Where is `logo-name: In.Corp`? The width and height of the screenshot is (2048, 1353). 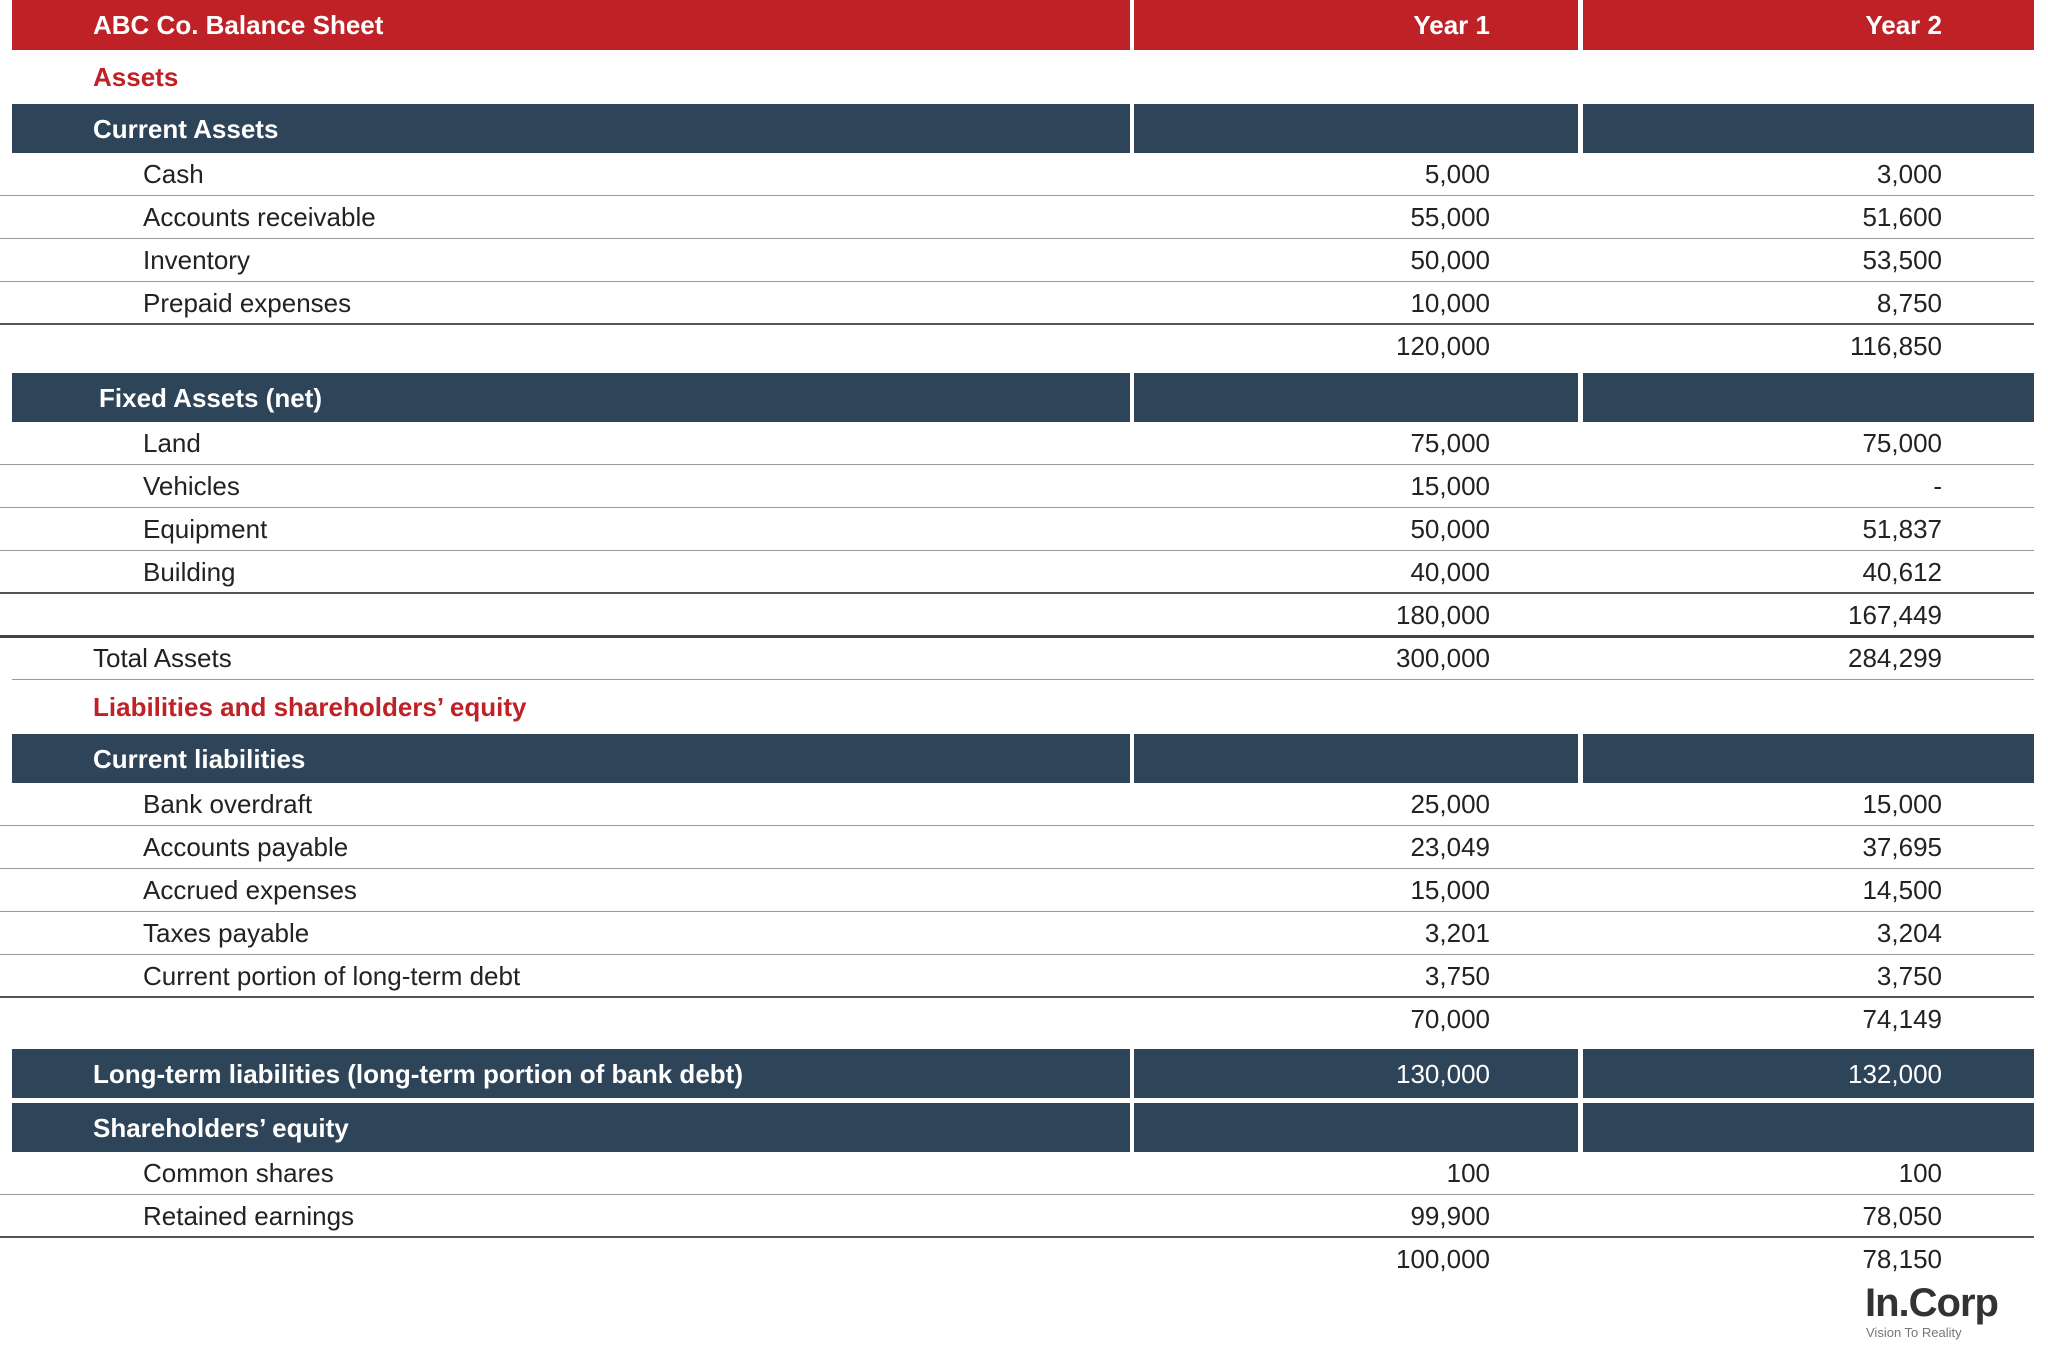 logo-name: In.Corp is located at coordinates (1932, 1303).